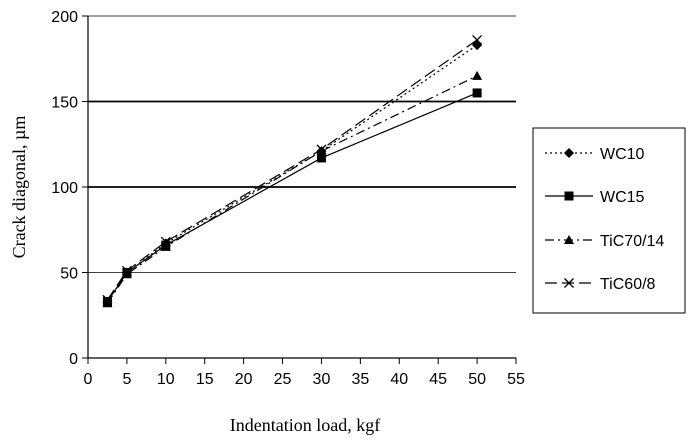 The height and width of the screenshot is (441, 689). What do you see at coordinates (595, 197) in the screenshot?
I see `legend-entry: WC15` at bounding box center [595, 197].